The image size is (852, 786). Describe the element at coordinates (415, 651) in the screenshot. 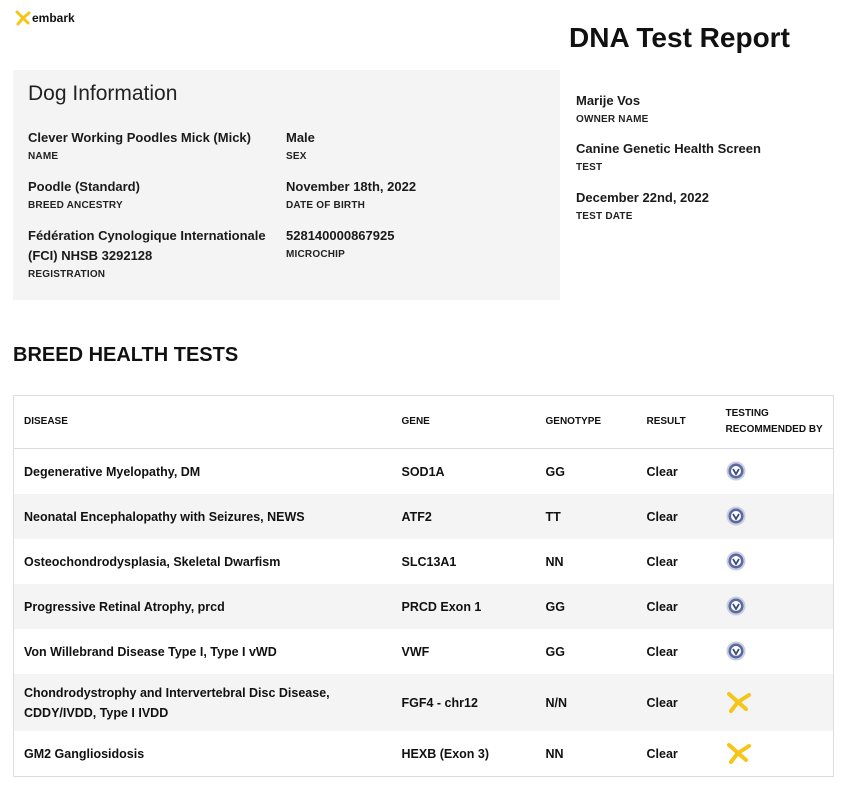

I see `gene: VWF` at that location.